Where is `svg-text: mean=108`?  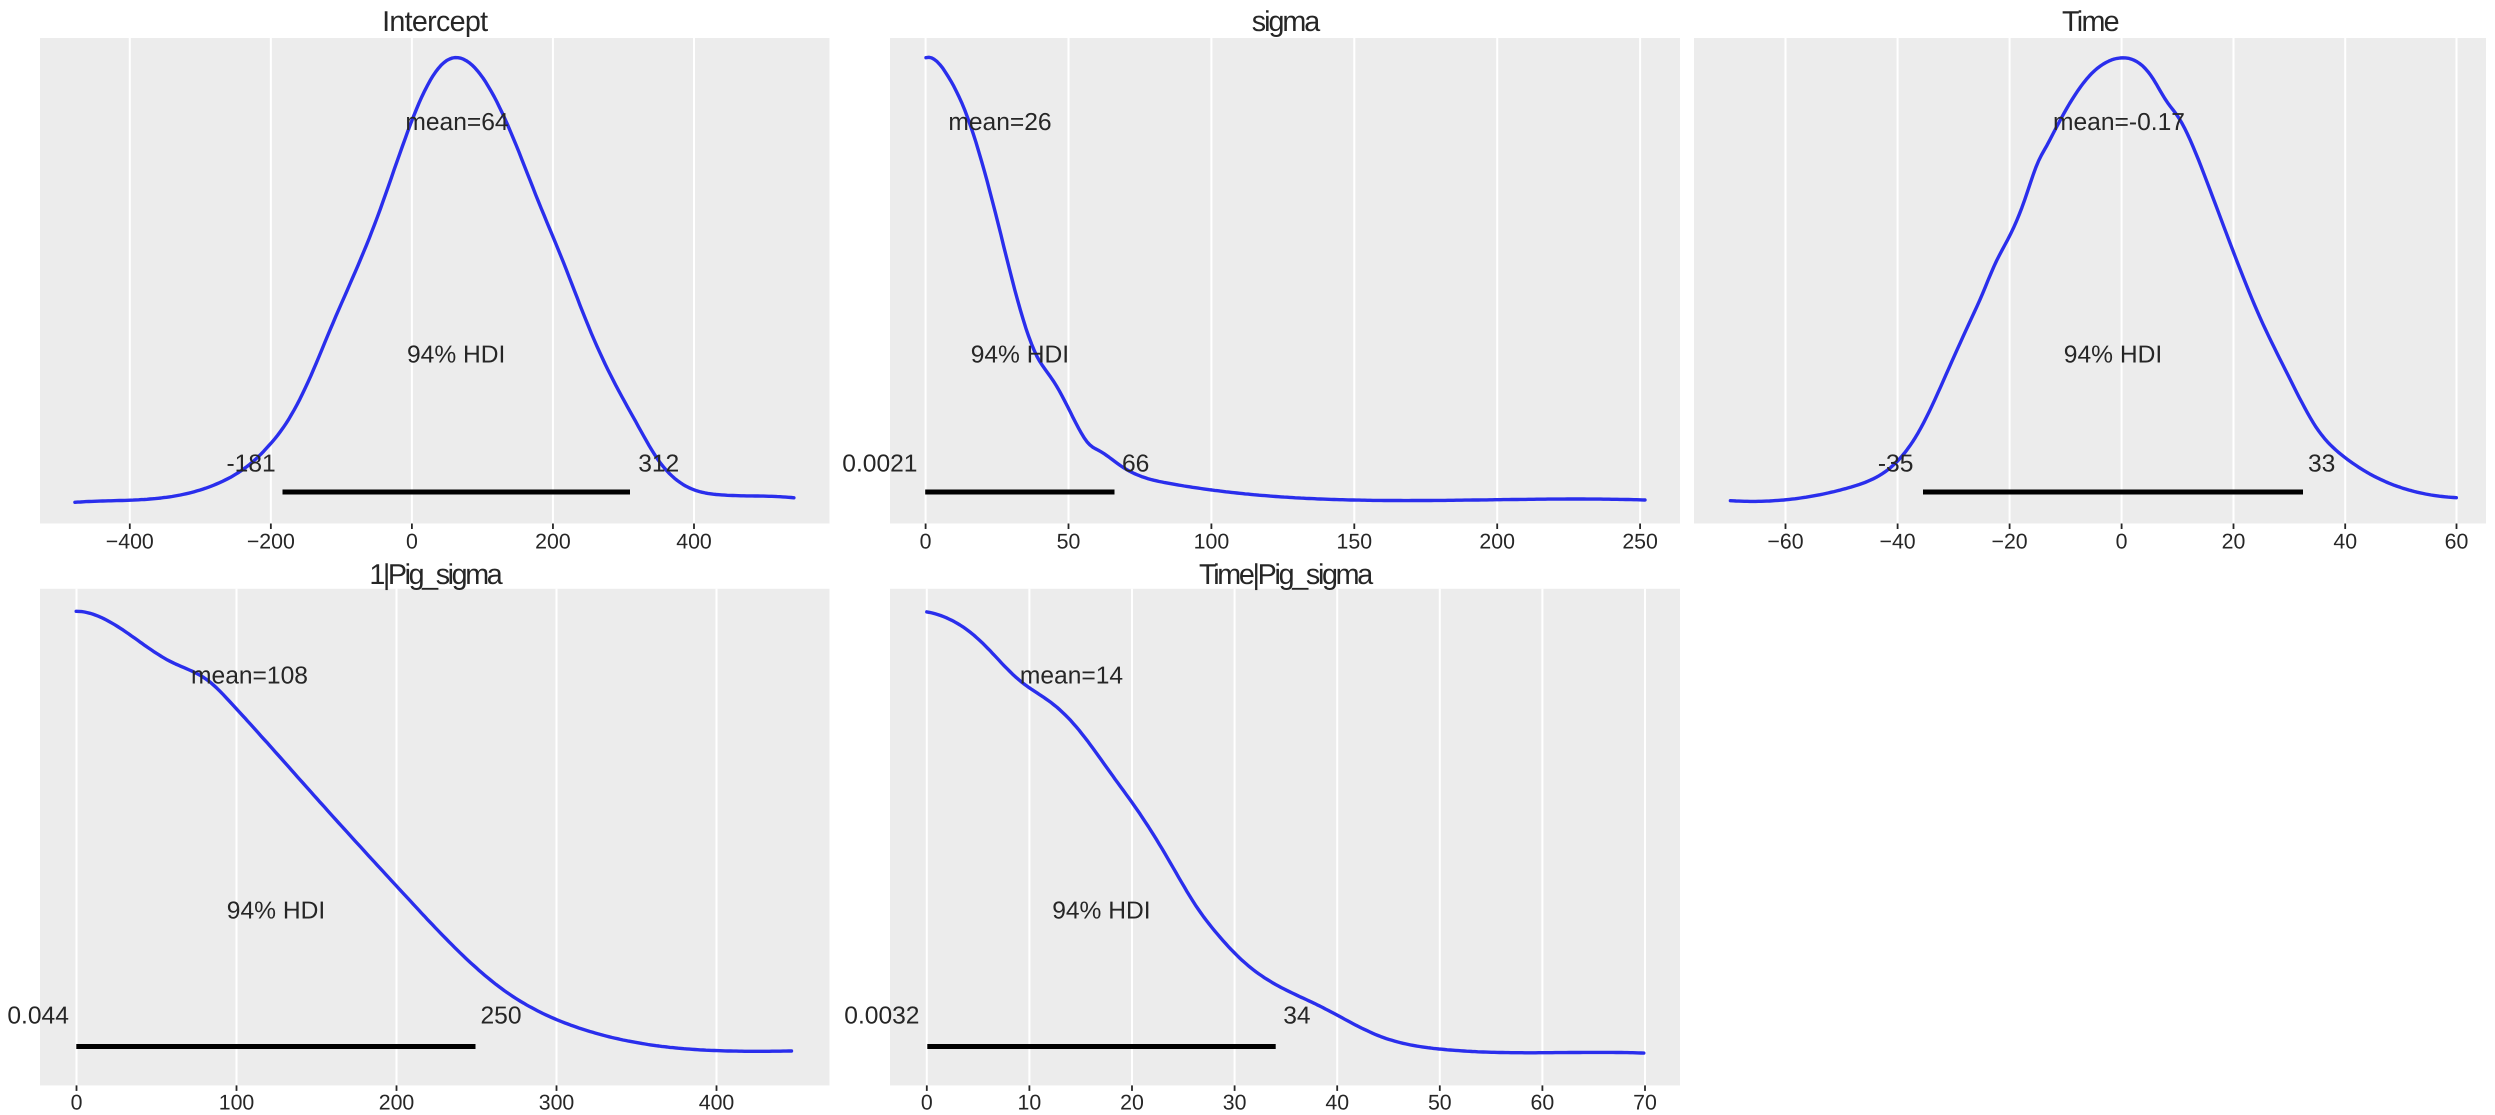 svg-text: mean=108 is located at coordinates (249, 675).